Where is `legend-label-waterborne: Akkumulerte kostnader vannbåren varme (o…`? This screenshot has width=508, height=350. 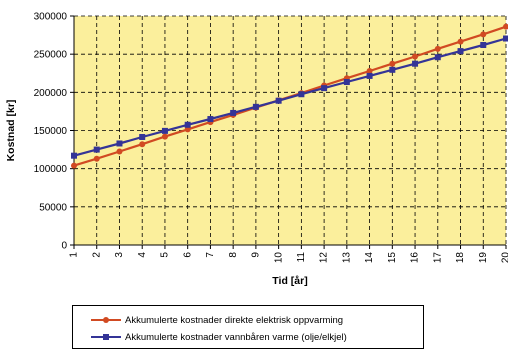
legend-label-waterborne: Akkumulerte kostnader vannbåren varme (o… is located at coordinates (236, 337).